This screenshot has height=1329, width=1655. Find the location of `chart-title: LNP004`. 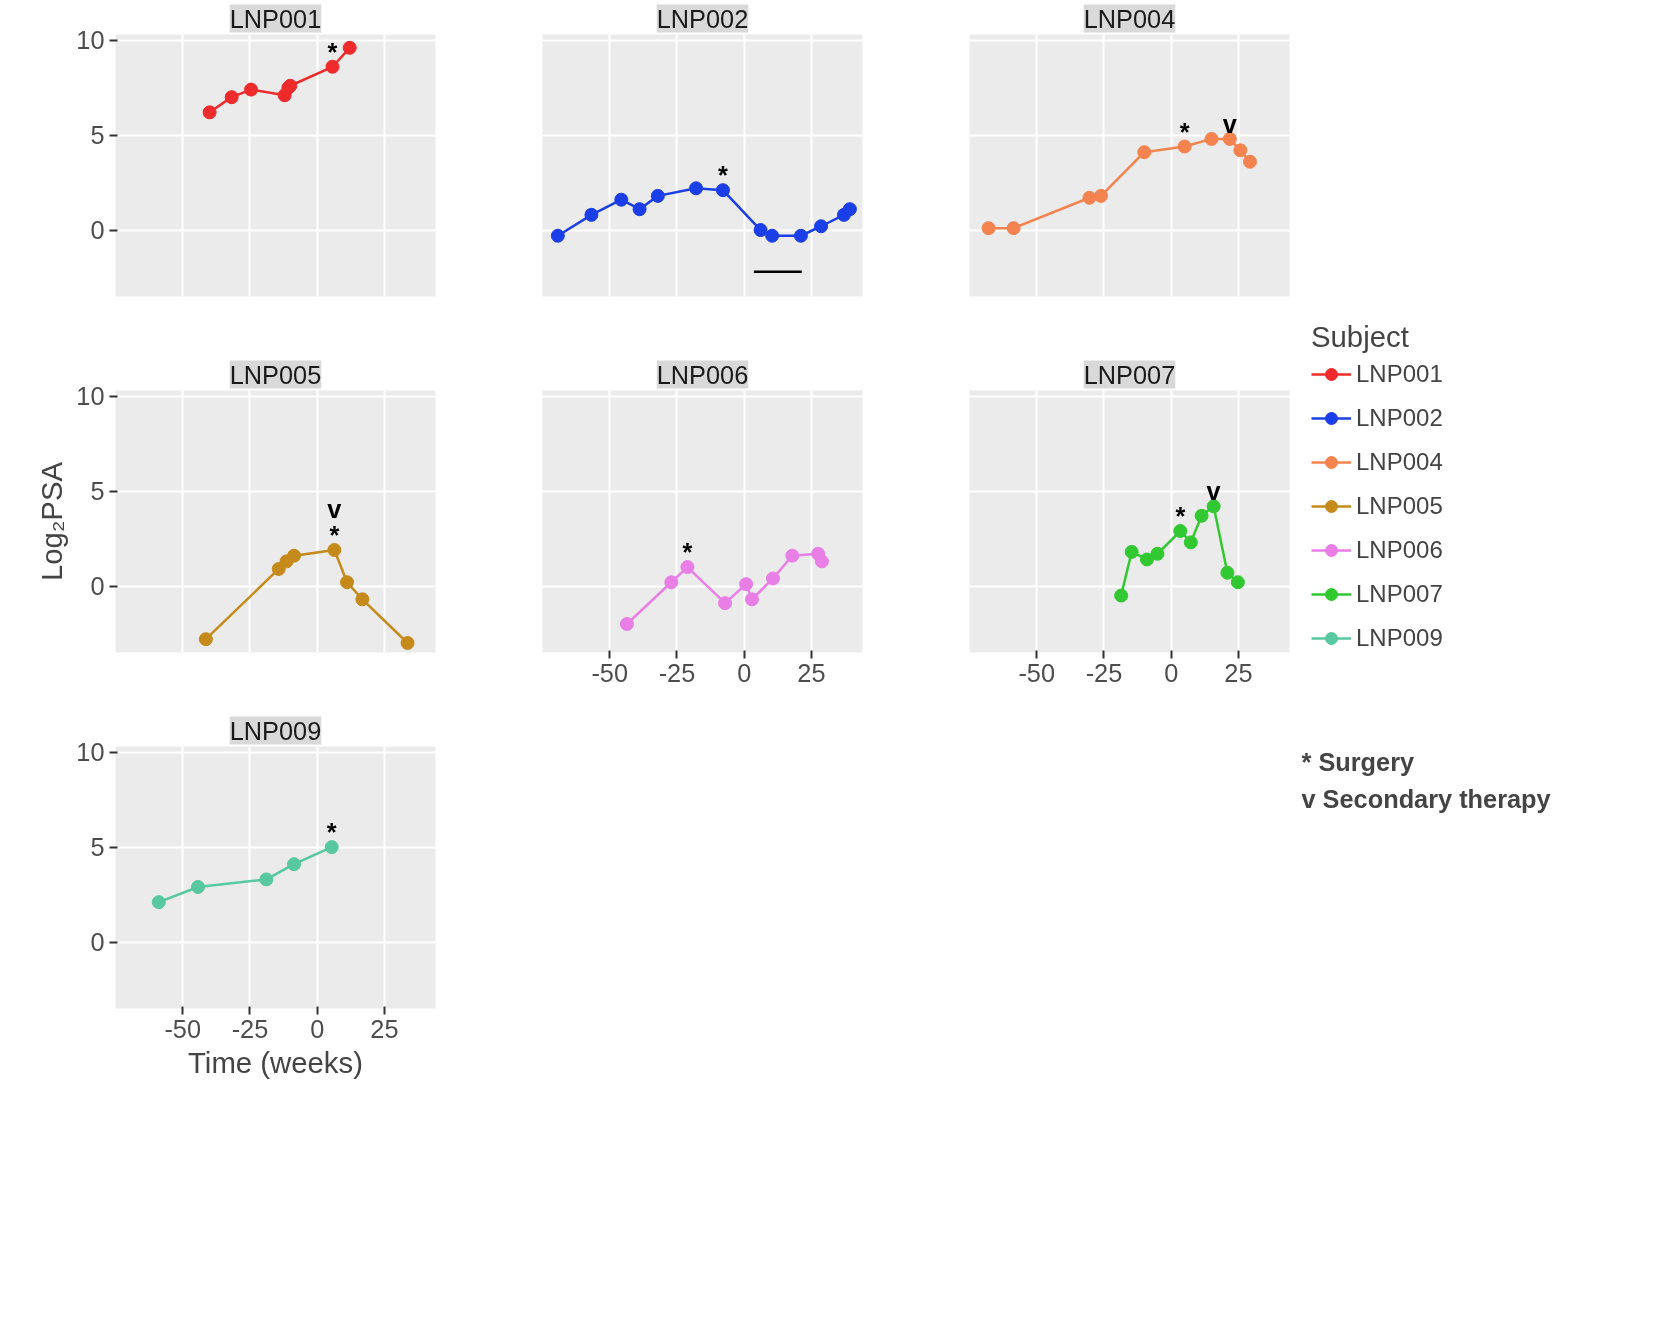

chart-title: LNP004 is located at coordinates (1129, 18).